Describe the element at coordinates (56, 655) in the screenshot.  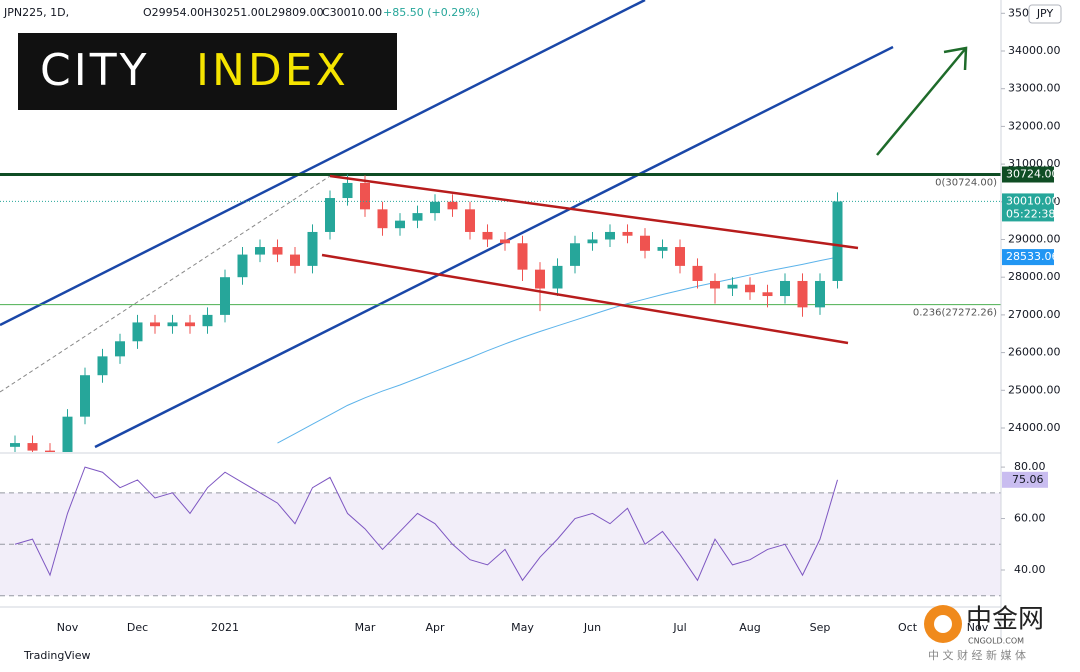
I see `brand: TradingView` at that location.